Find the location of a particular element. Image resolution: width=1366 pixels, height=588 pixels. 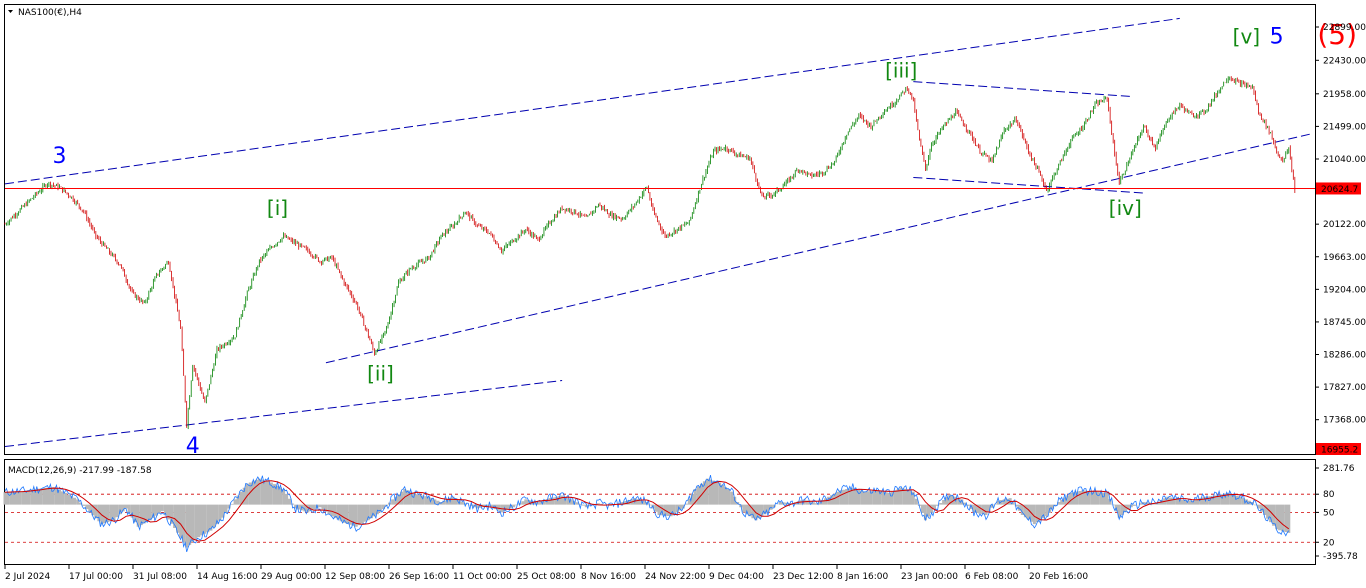

time-tick-label: 6 Feb 08:00 is located at coordinates (992, 577).